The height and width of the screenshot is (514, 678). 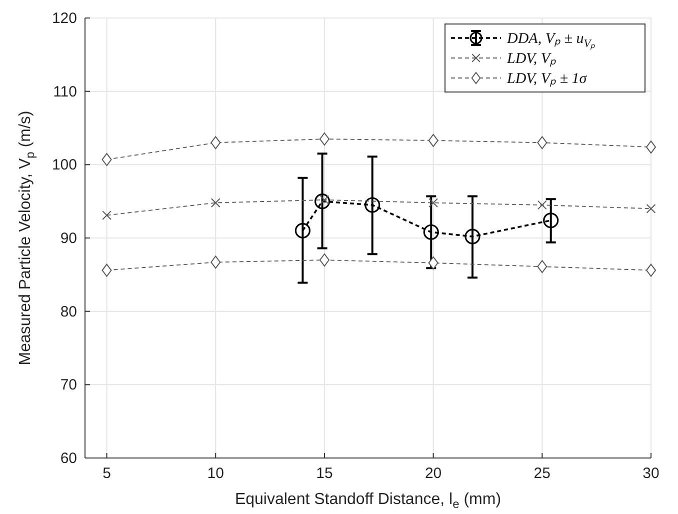 I want to click on y-tick-label: 80, so click(x=68, y=311).